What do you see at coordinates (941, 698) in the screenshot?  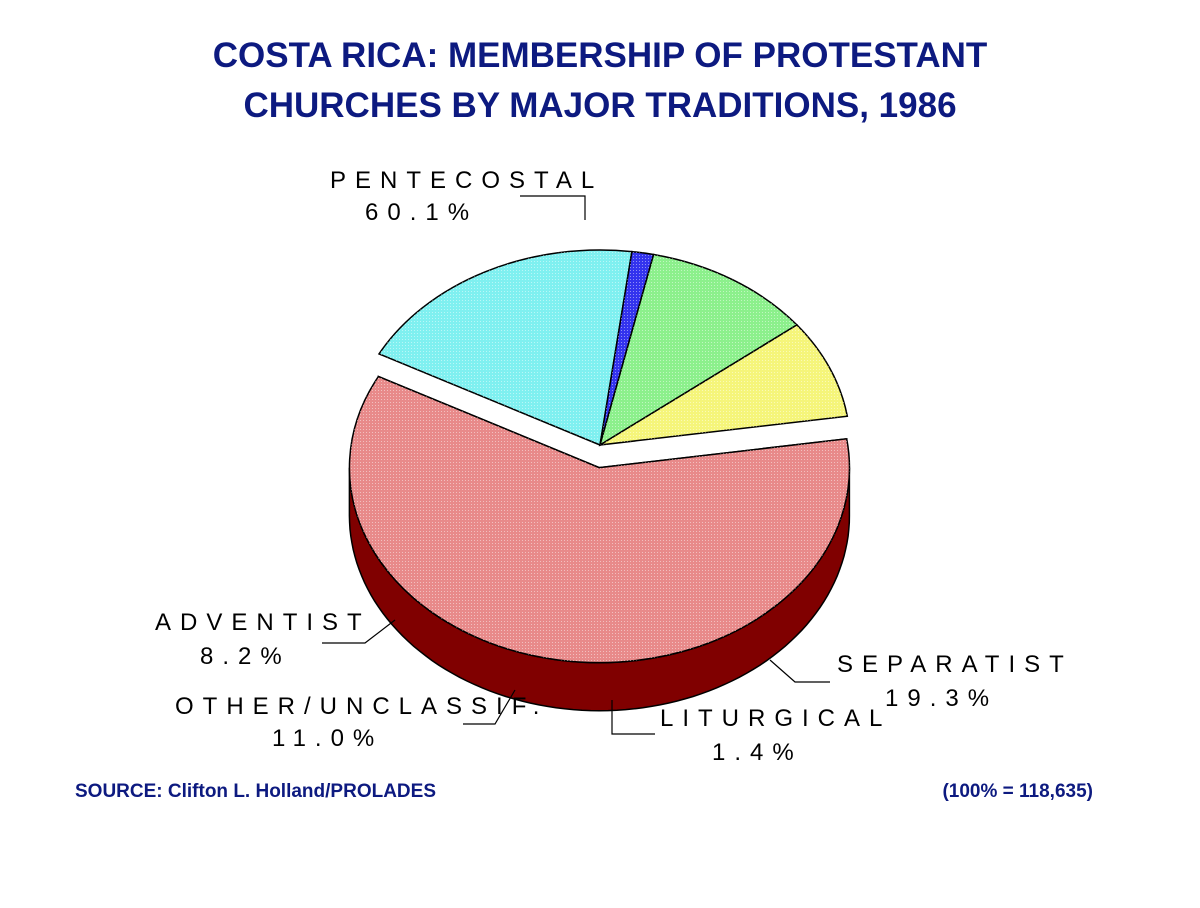 I see `value-separatist: 19.3%` at bounding box center [941, 698].